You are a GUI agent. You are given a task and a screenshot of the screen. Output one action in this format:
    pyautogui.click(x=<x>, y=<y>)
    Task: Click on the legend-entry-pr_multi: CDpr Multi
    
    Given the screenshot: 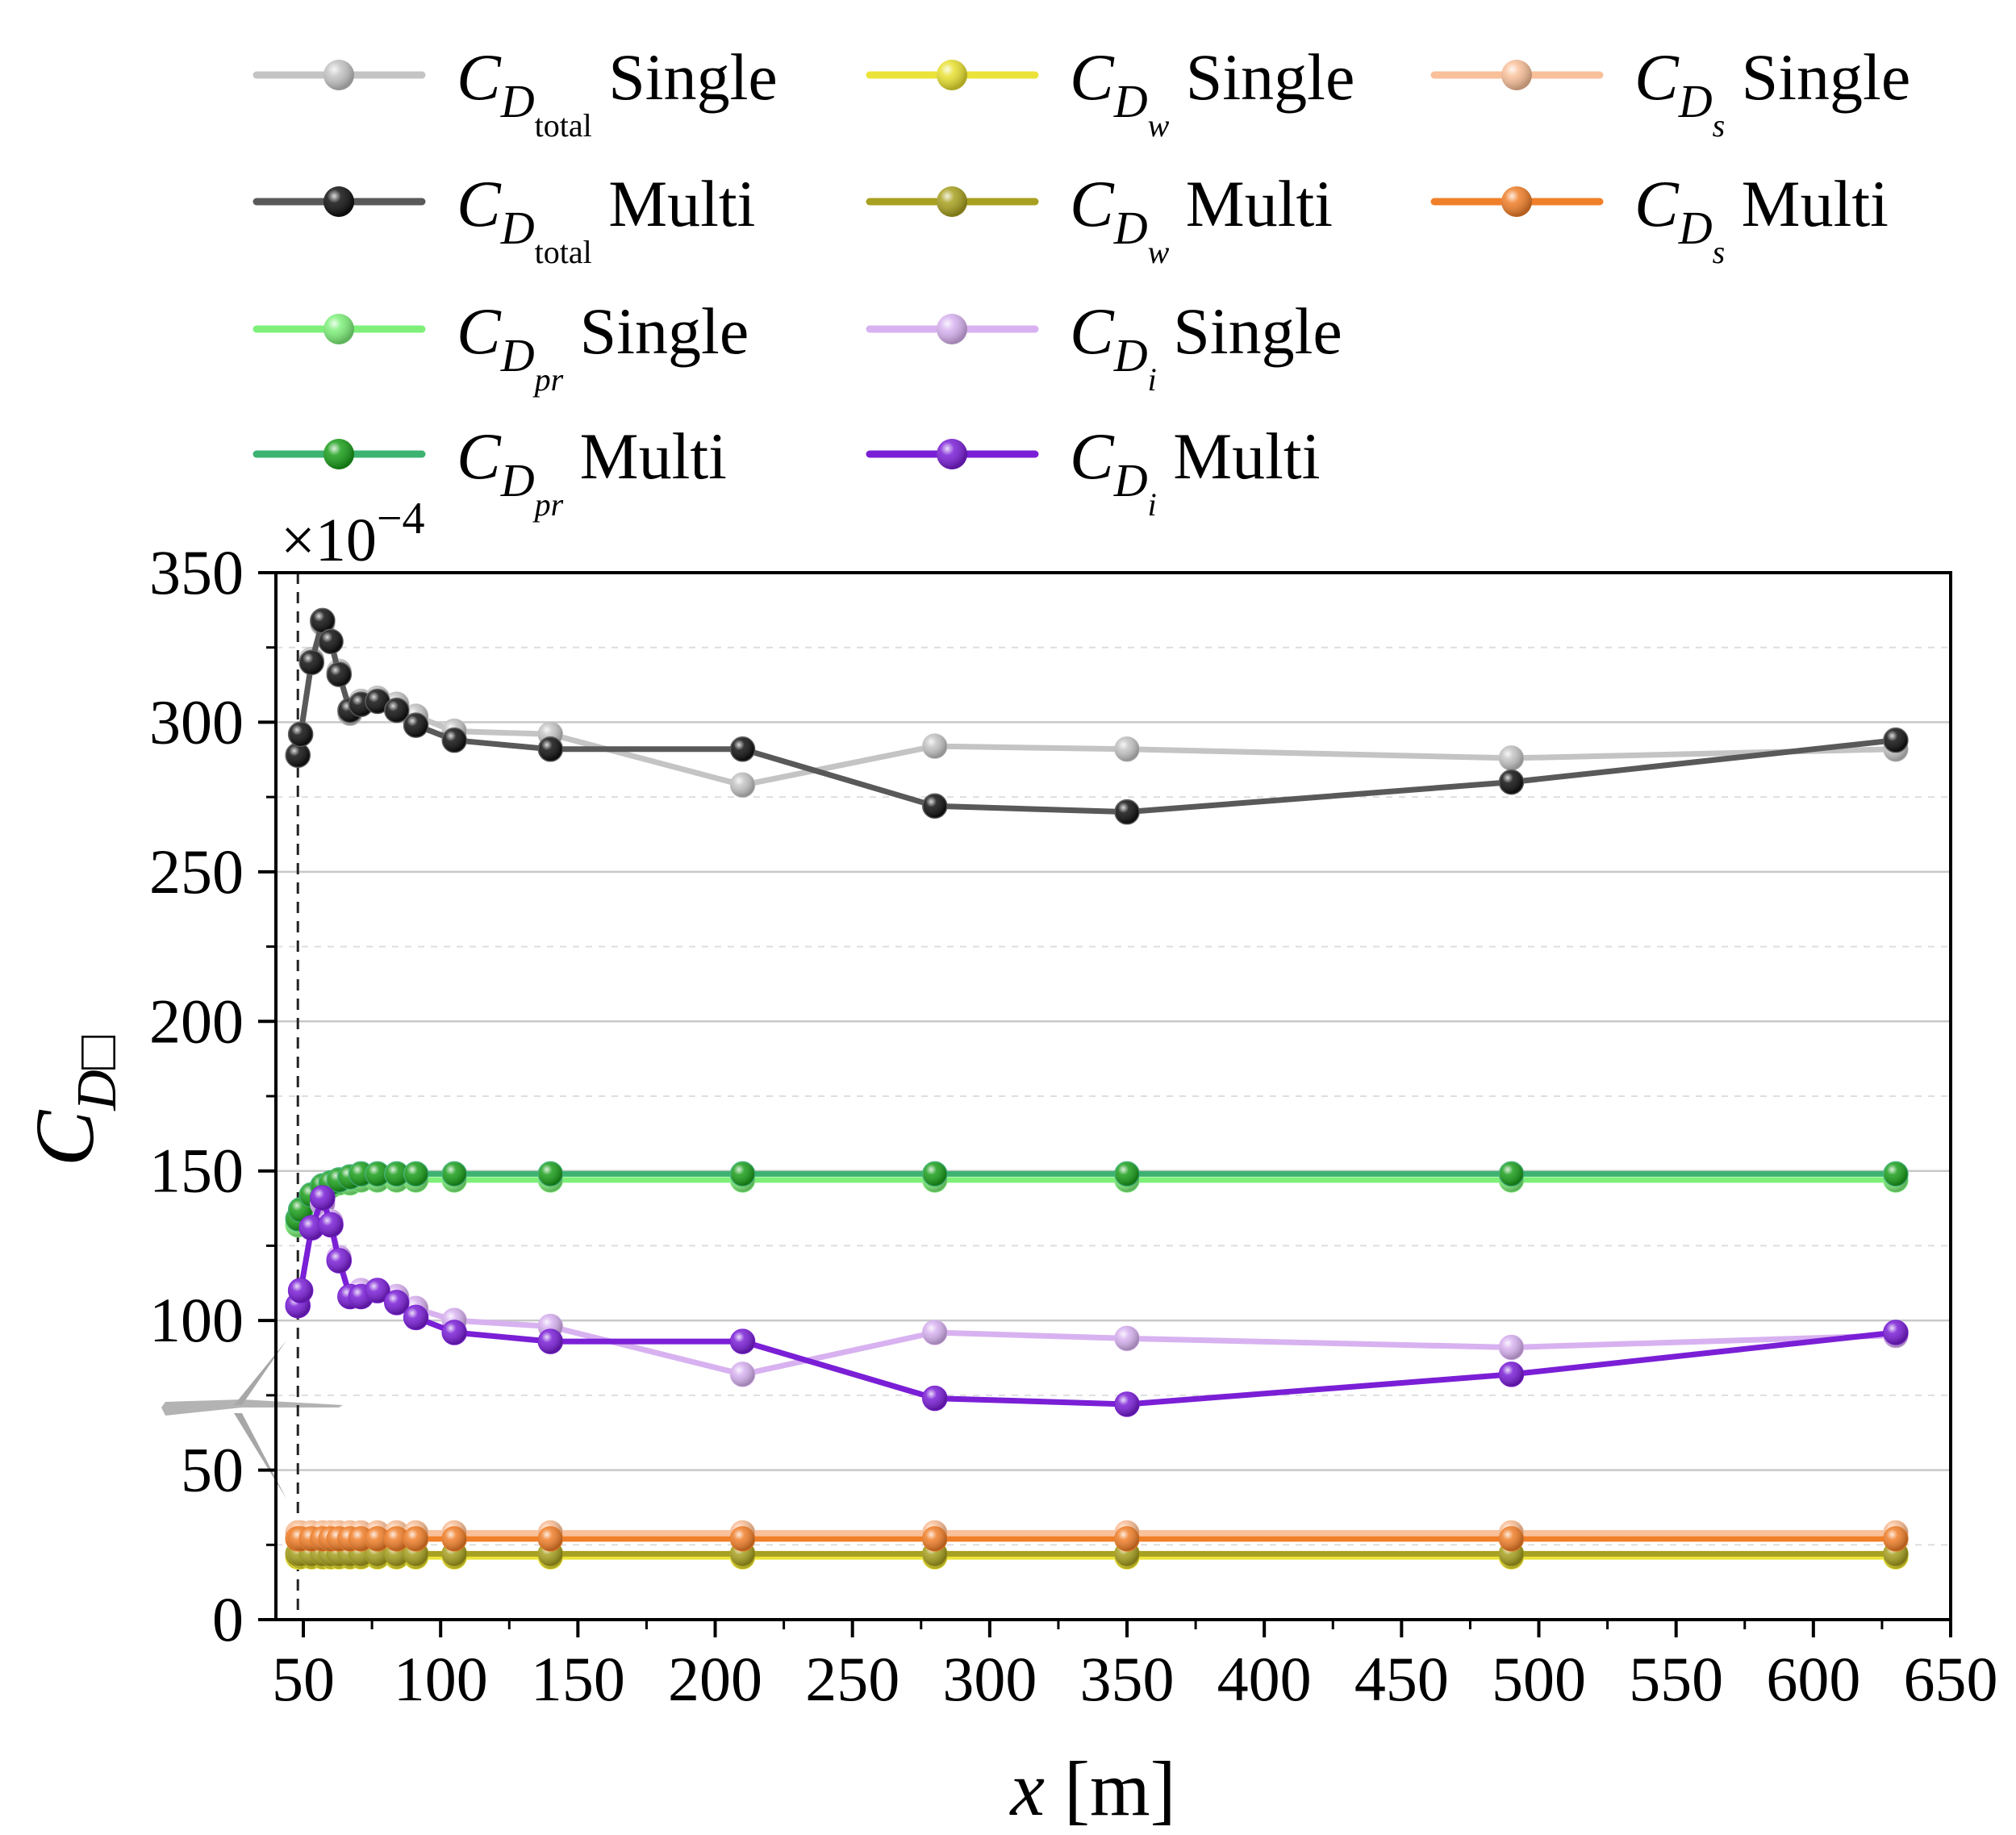 What is the action you would take?
    pyautogui.click(x=490, y=471)
    